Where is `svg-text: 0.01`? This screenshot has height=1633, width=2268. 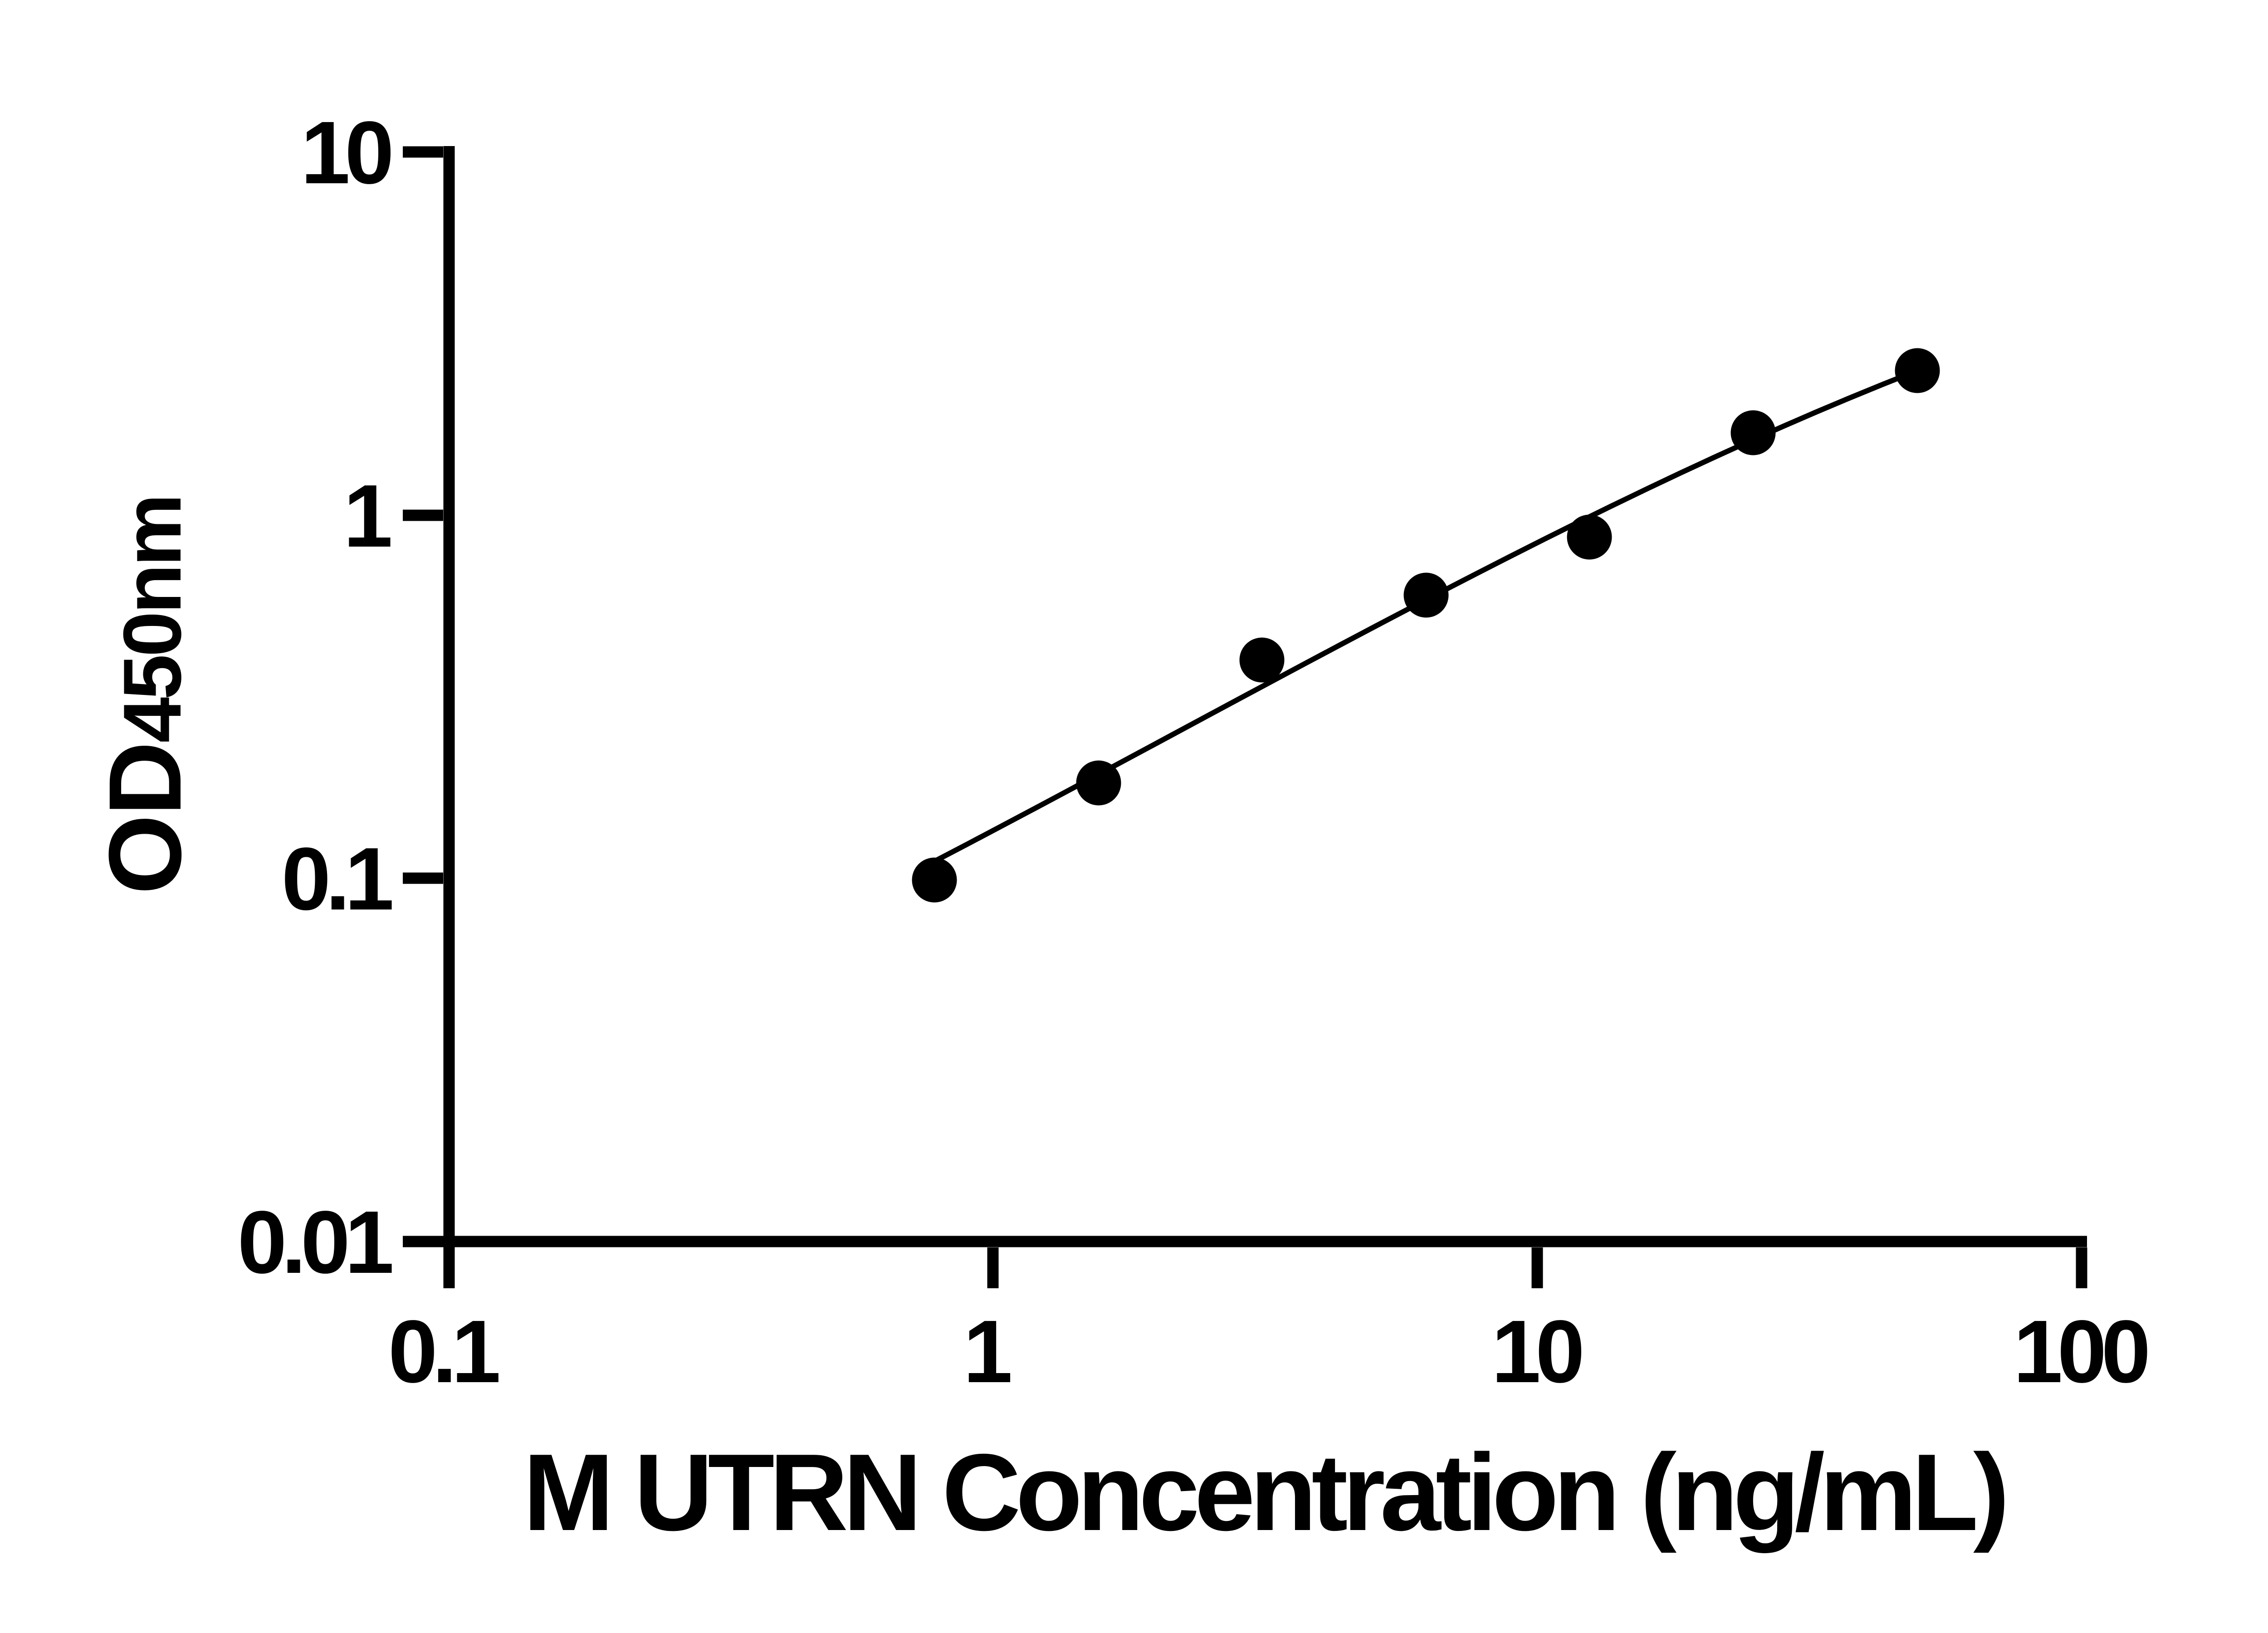
svg-text: 0.01 is located at coordinates (315, 1242).